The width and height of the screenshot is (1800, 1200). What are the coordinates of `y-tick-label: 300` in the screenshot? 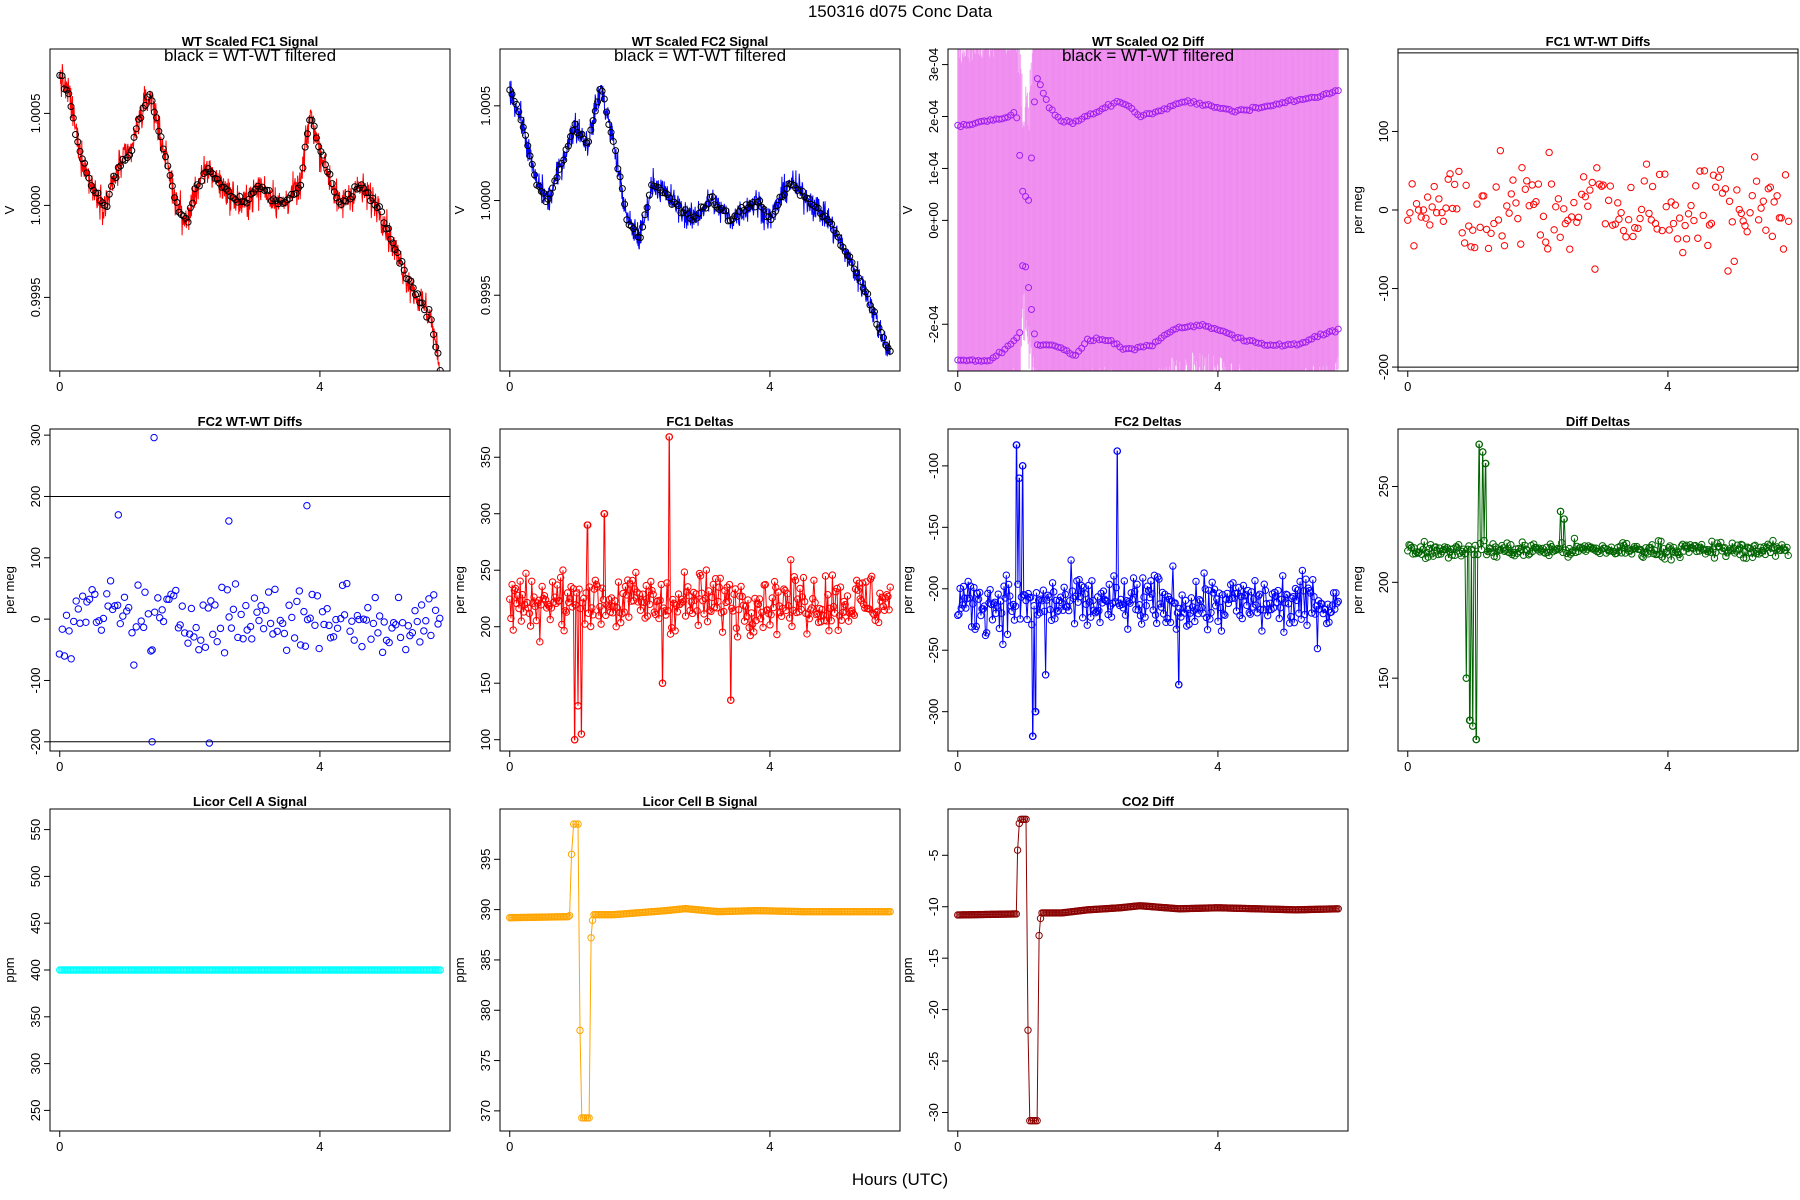 It's located at (35, 435).